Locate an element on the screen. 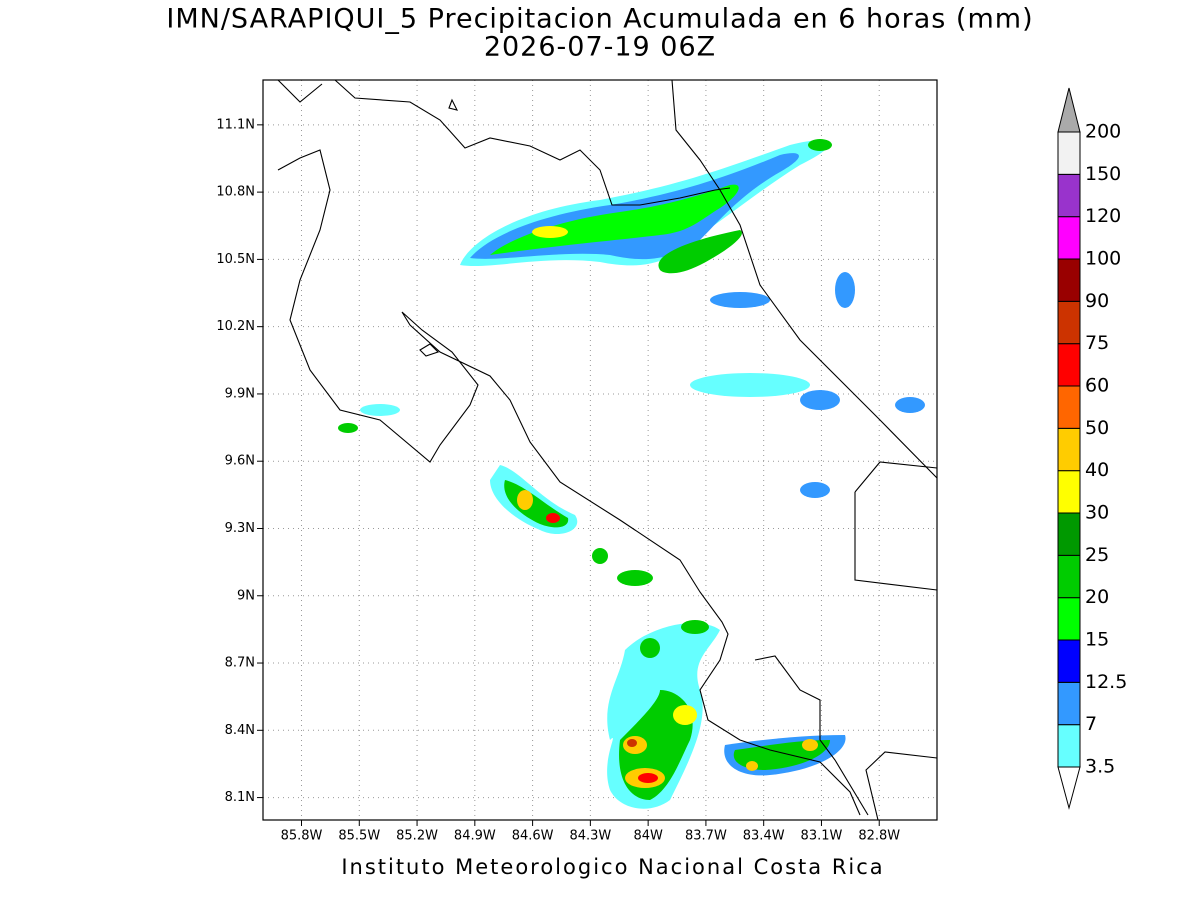 This screenshot has height=900, width=1200. colorbar-label: 100 is located at coordinates (1103, 259).